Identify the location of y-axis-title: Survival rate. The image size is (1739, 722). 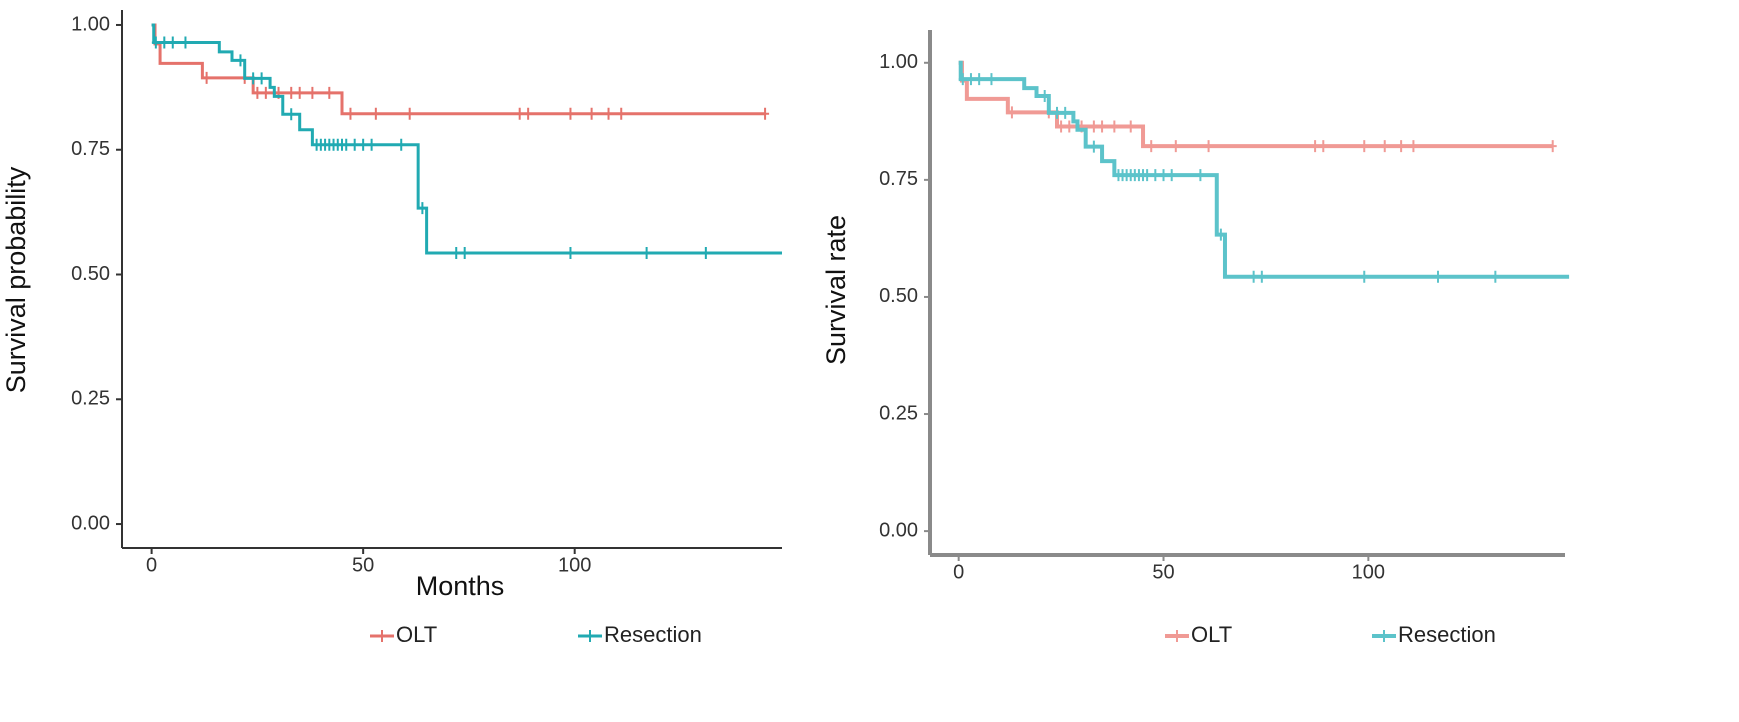
(836, 290).